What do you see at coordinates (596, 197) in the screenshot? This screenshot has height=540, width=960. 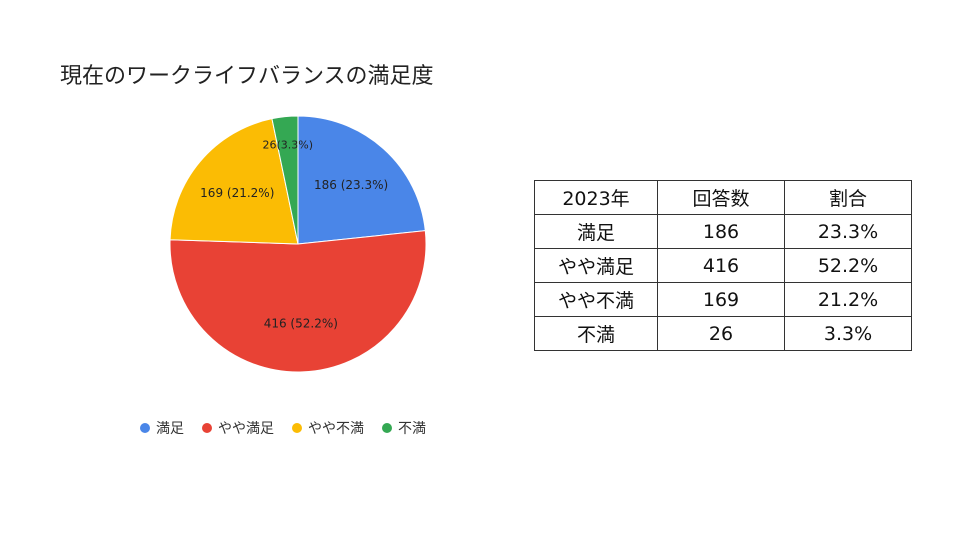 I see `table-header-year: 2023年` at bounding box center [596, 197].